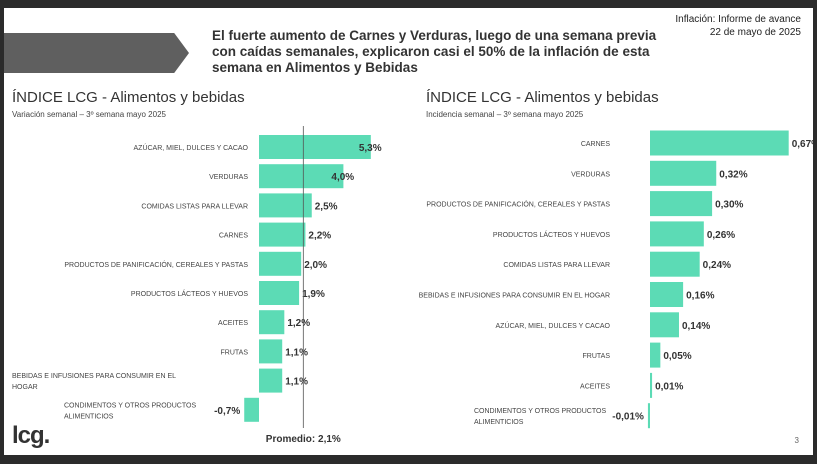 The width and height of the screenshot is (817, 464). I want to click on value-label: 0,24%, so click(717, 265).